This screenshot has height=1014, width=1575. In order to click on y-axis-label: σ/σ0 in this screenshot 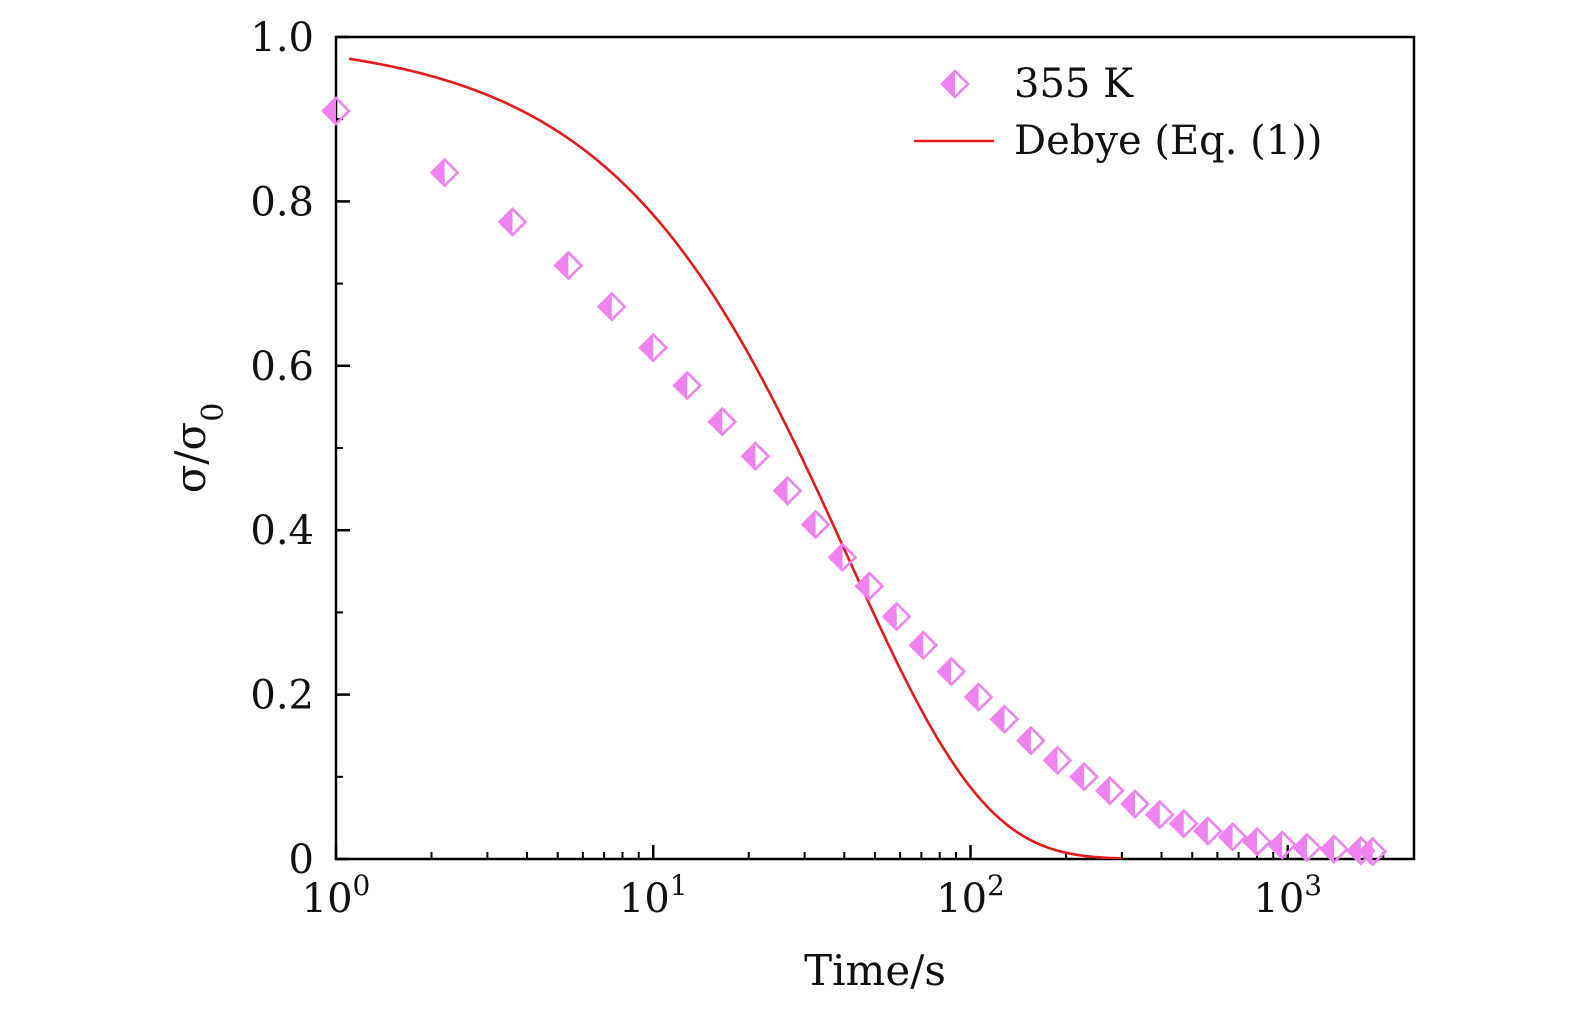, I will do `click(198, 448)`.